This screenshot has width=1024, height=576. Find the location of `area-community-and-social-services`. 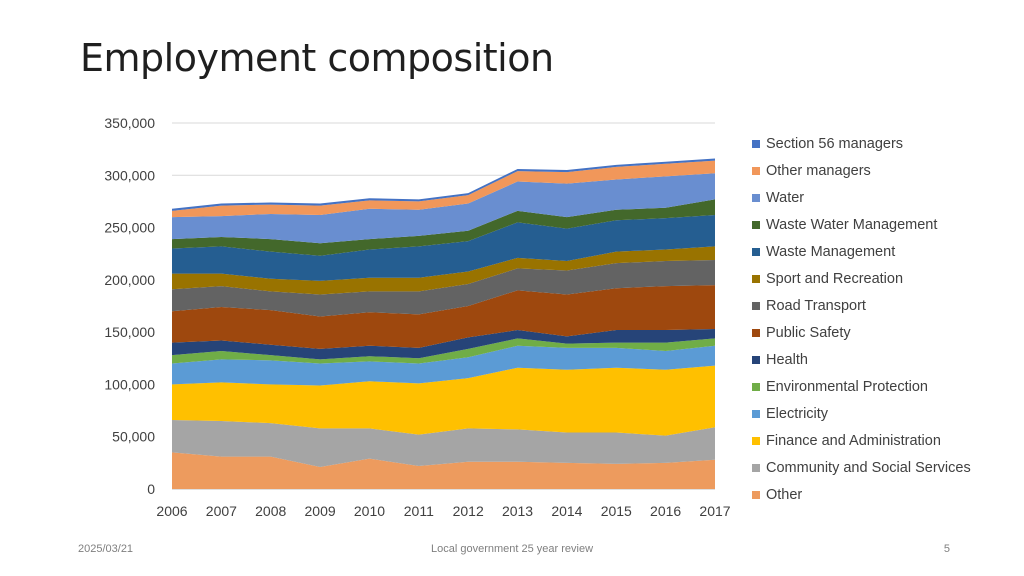

area-community-and-social-services is located at coordinates (443, 443).